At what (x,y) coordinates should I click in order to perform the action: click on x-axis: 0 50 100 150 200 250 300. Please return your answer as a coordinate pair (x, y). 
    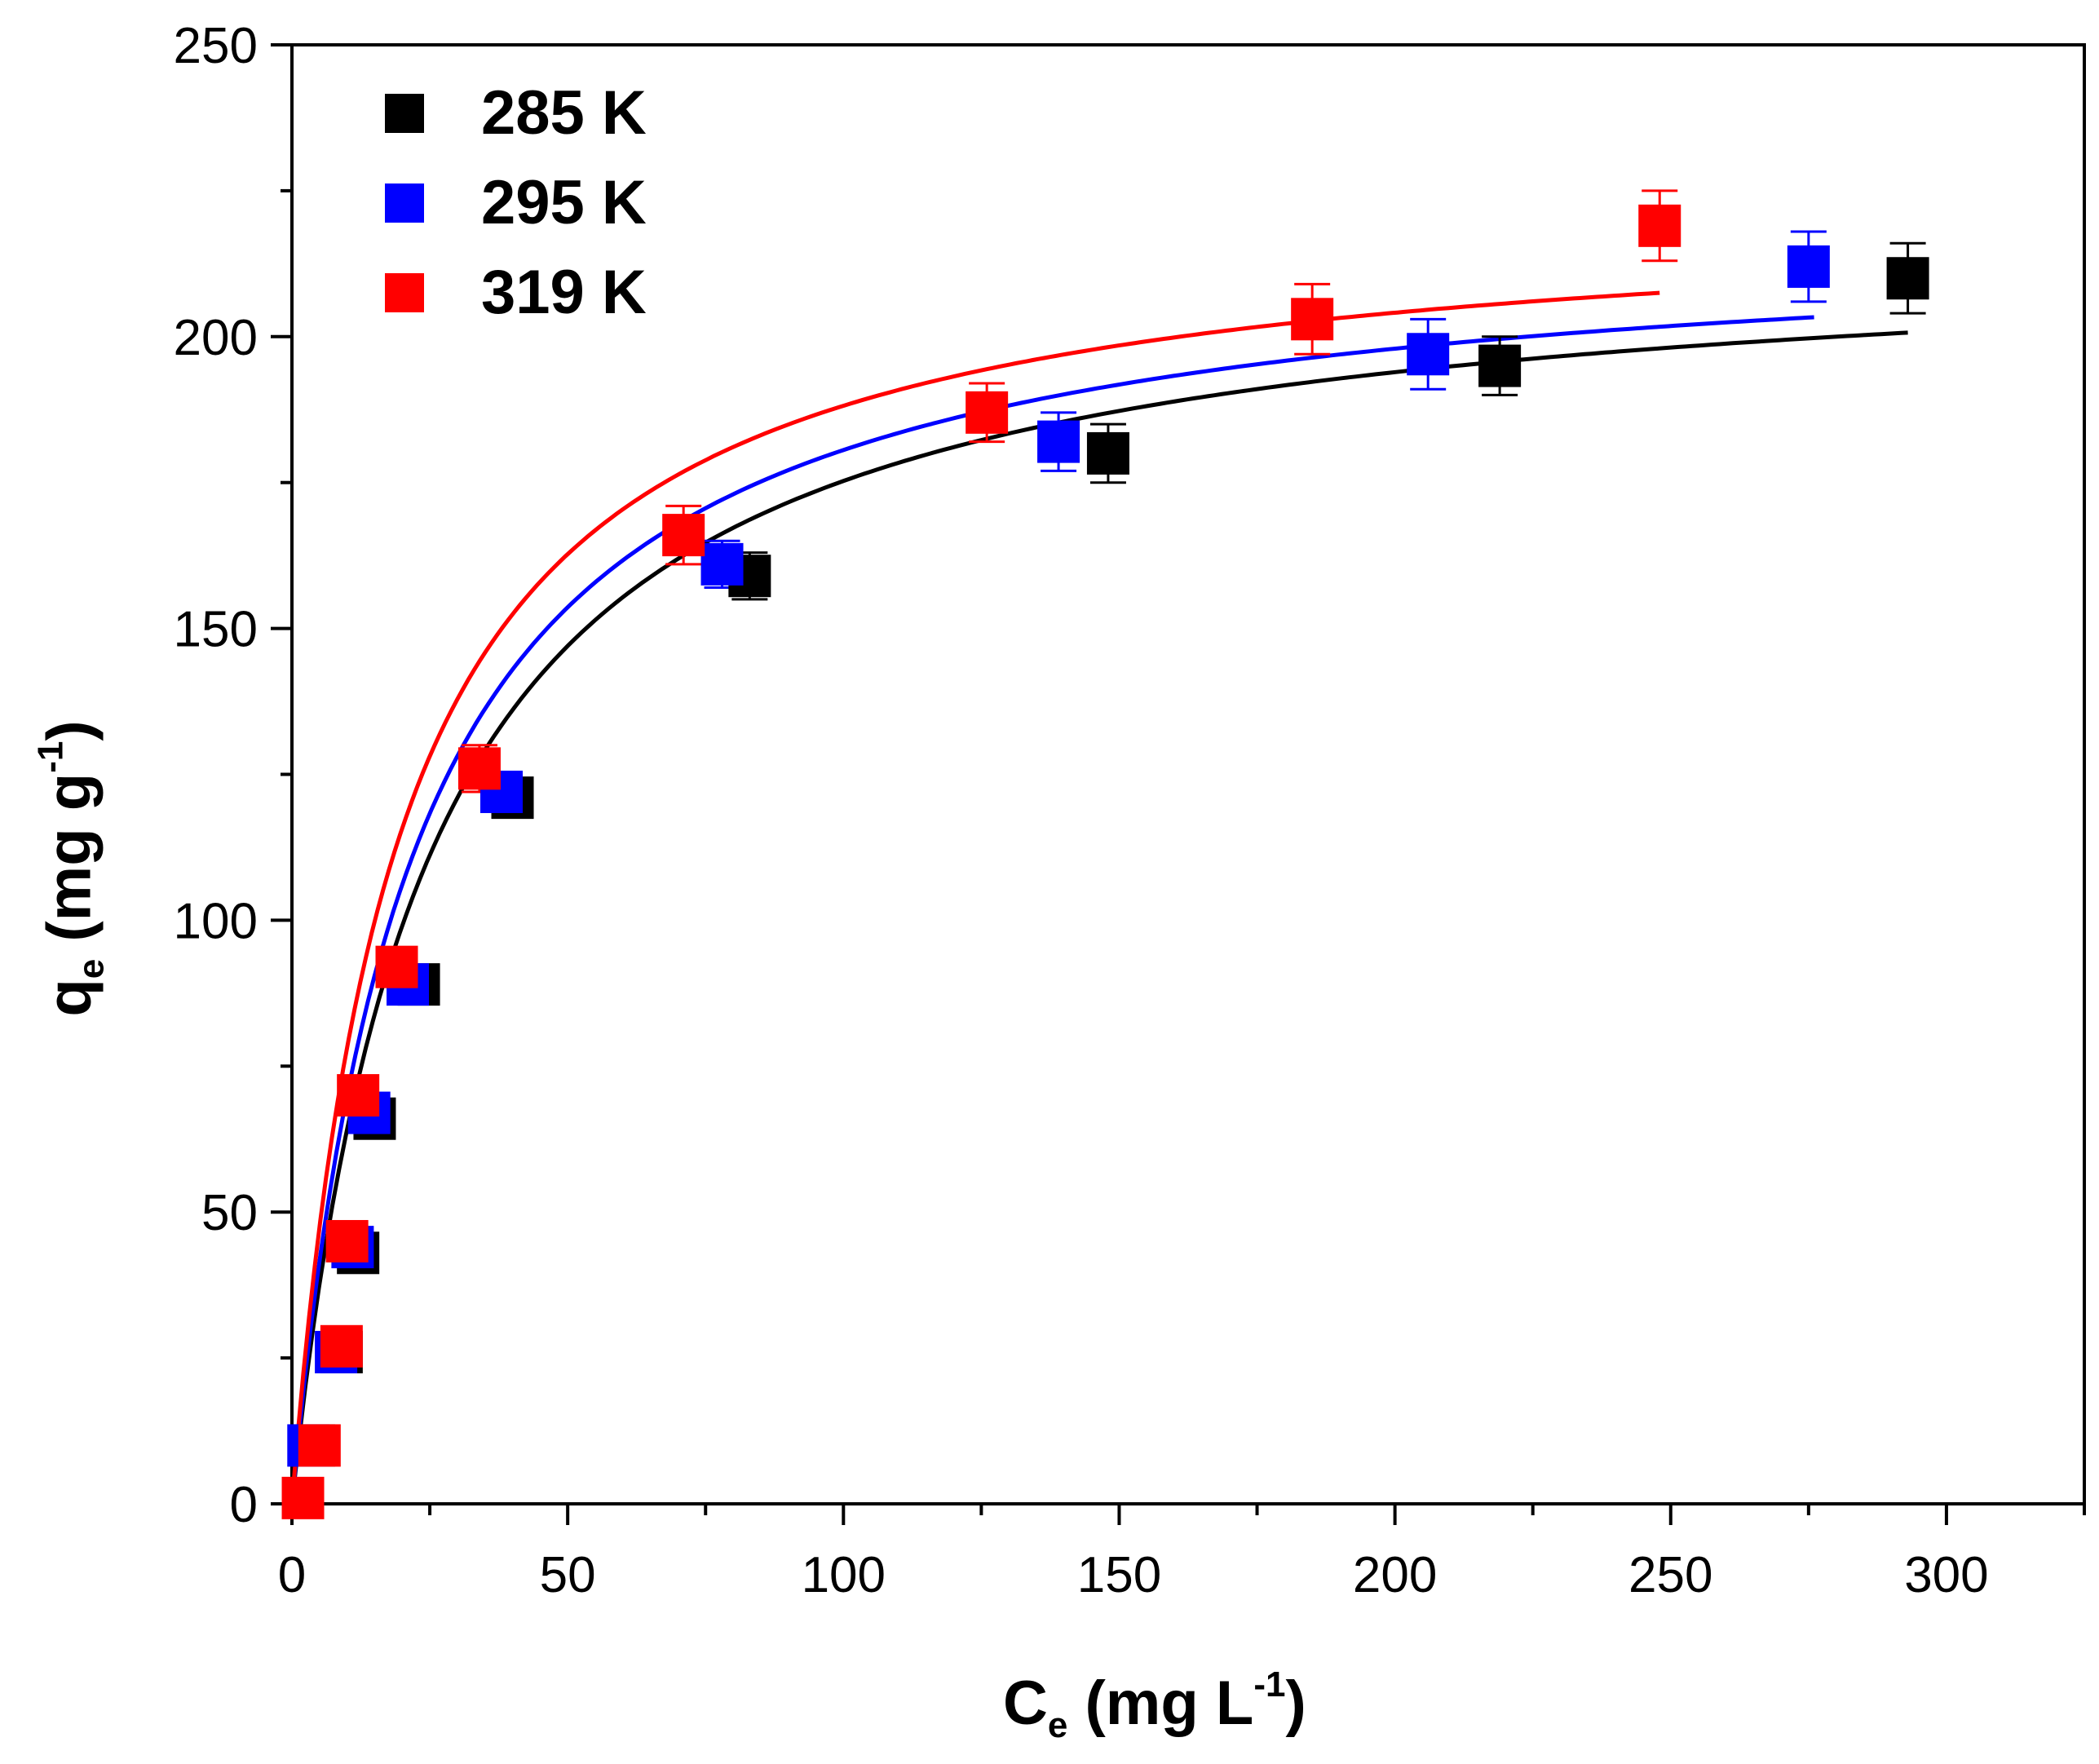
    Looking at the image, I should click on (1182, 1553).